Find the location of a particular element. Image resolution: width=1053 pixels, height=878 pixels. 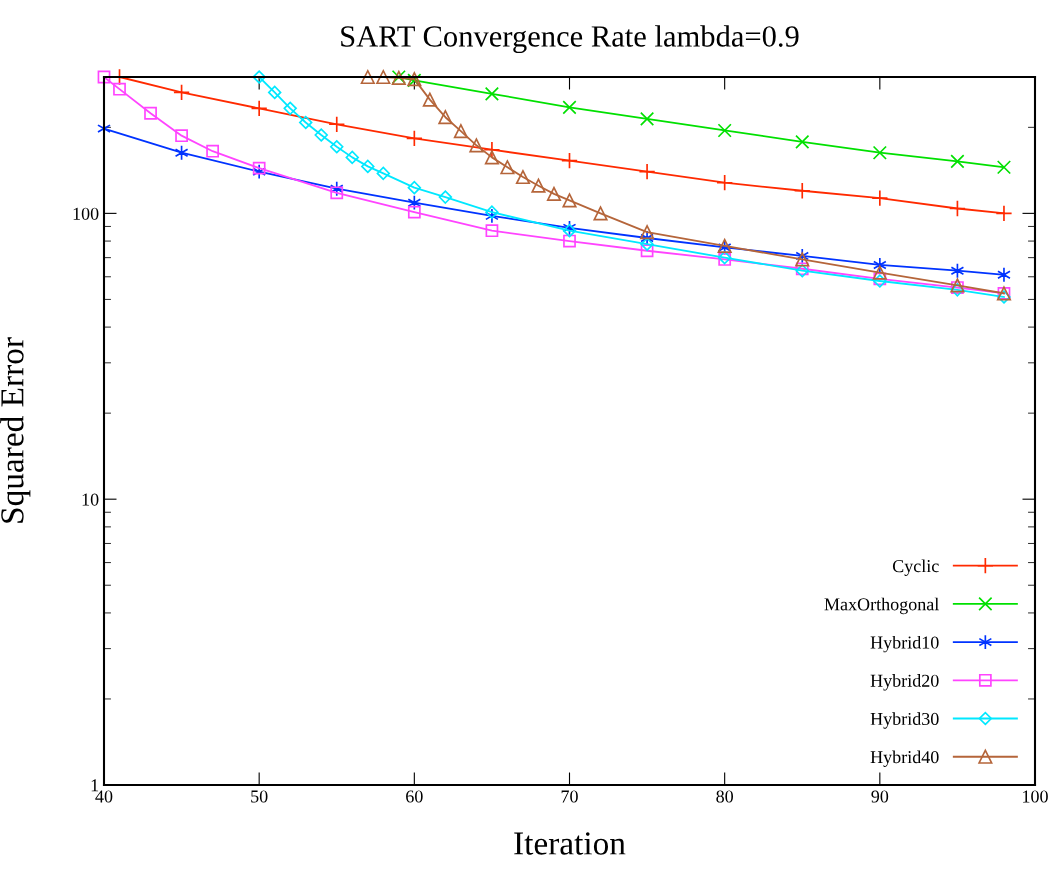

legend-label: Cyclic is located at coordinates (915, 567).